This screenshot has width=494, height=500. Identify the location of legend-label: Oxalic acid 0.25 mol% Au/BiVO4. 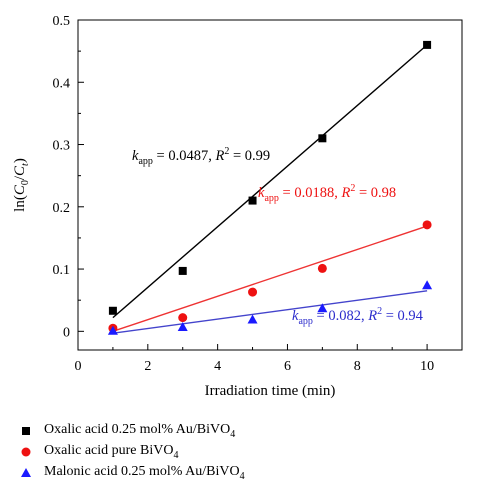
(140, 430).